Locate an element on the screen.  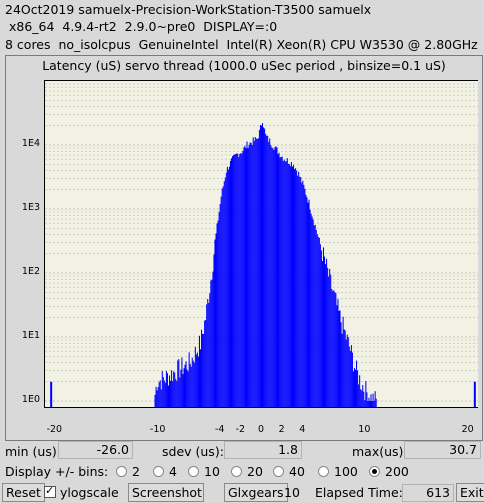
bins-radio-20: 20 is located at coordinates (247, 471).